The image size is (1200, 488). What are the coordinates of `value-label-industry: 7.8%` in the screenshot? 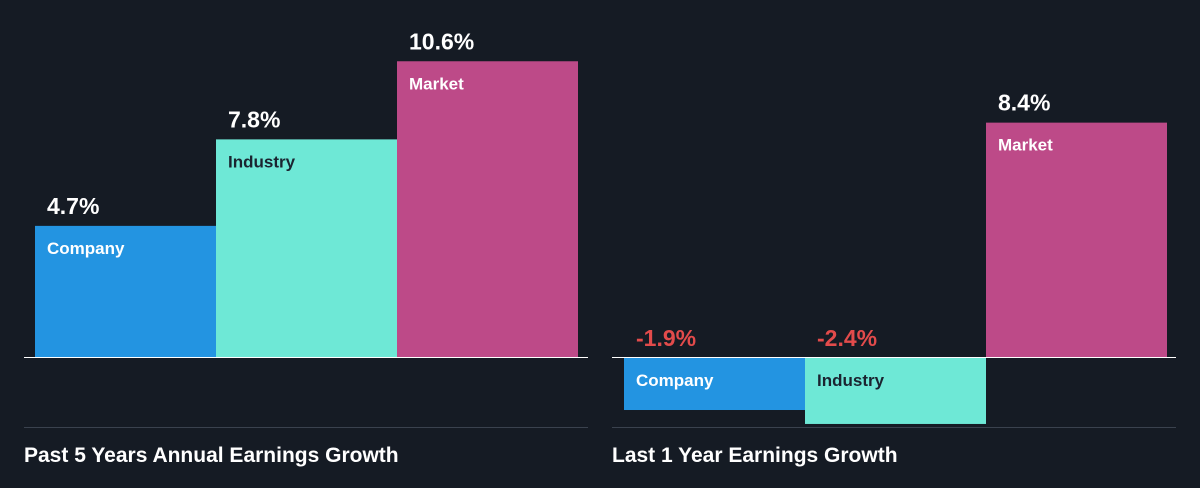 It's located at (254, 119).